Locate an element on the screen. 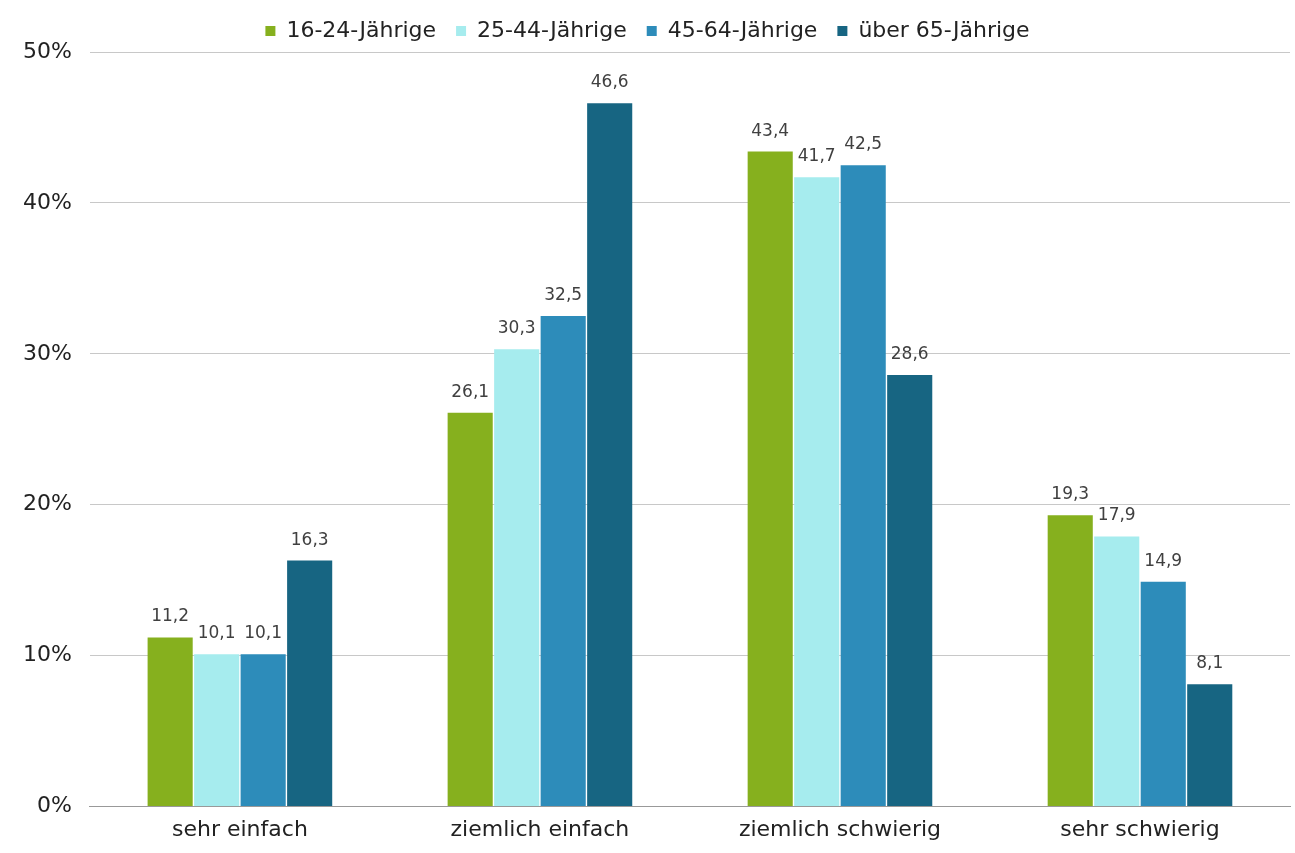 The height and width of the screenshot is (853, 1295). y-tick-label: 0% is located at coordinates (54, 805).